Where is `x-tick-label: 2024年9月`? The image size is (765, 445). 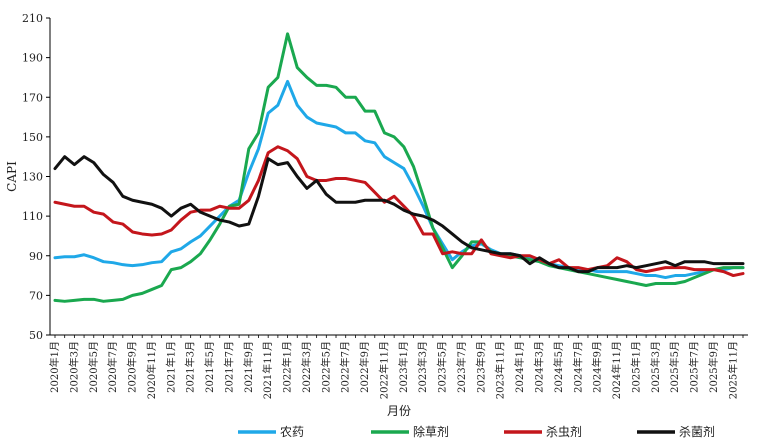 x-tick-label: 2024年9月 is located at coordinates (597, 367).